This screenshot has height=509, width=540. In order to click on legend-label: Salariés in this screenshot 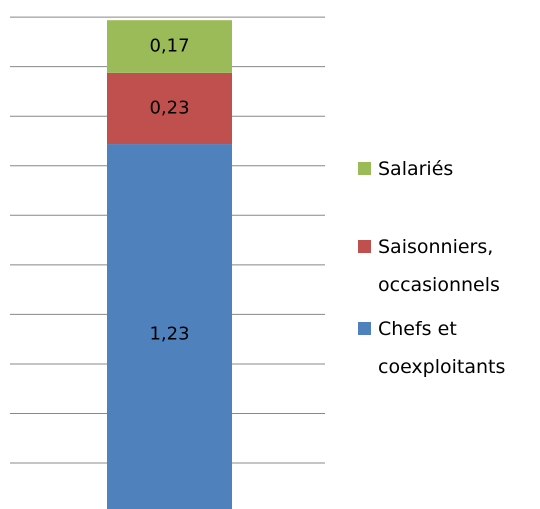, I will do `click(416, 169)`.